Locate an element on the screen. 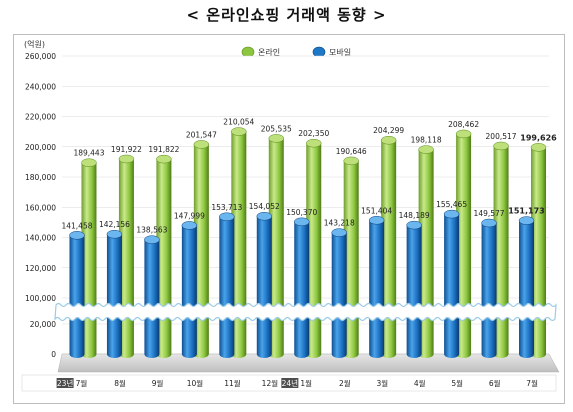  data-label-mobile: 138,563 is located at coordinates (151, 230).